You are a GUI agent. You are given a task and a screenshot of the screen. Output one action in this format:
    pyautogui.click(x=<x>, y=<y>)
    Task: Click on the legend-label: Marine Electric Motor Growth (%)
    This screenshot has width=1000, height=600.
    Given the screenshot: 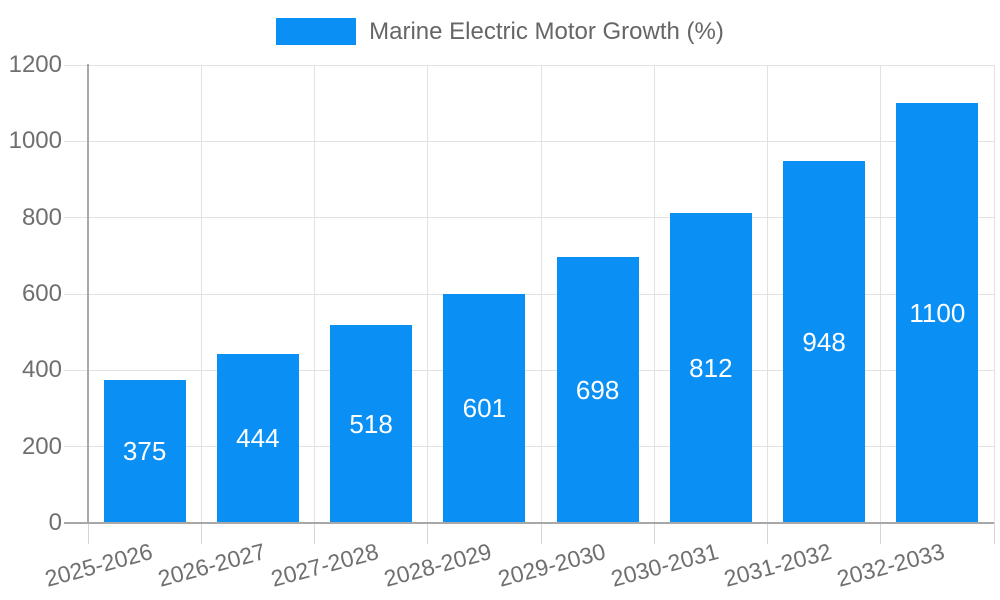 What is the action you would take?
    pyautogui.click(x=546, y=31)
    